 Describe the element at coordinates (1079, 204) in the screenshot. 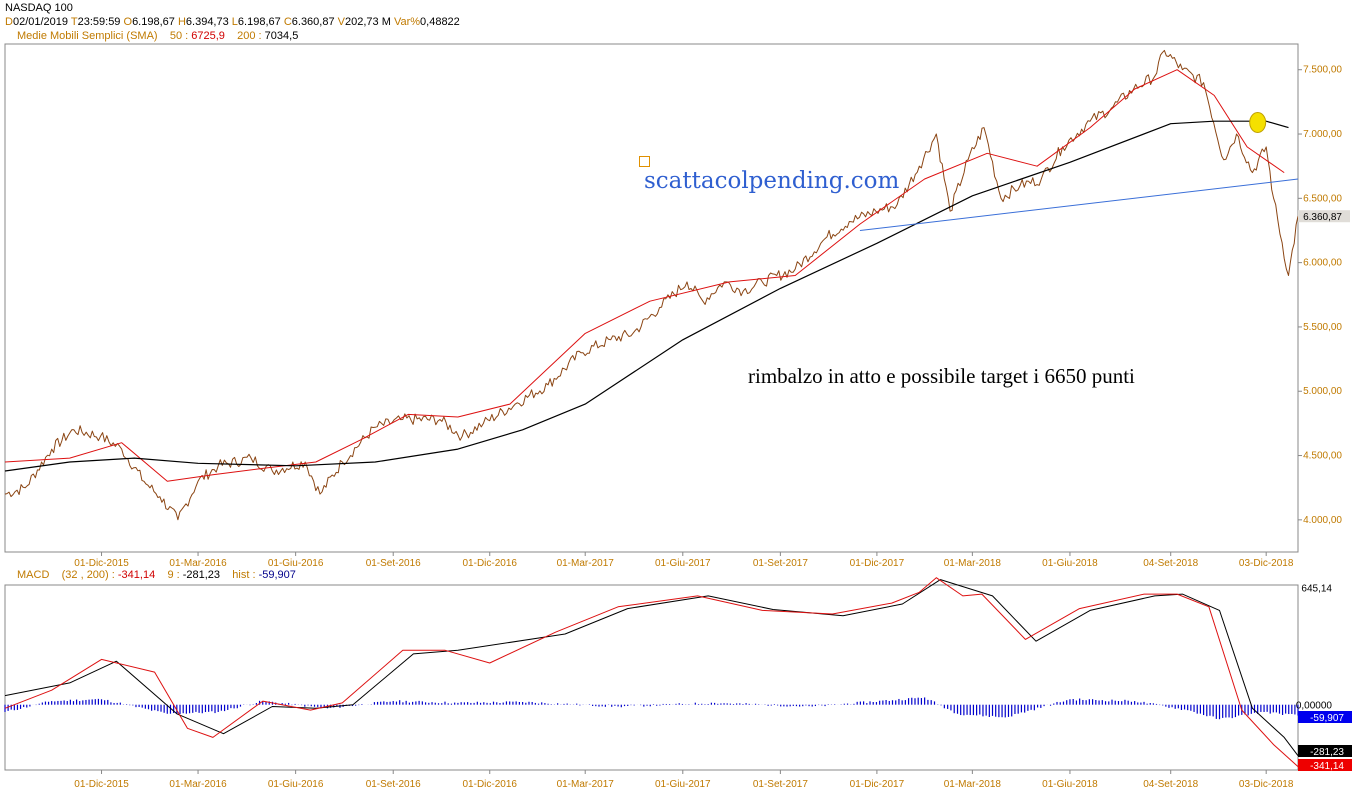

I see `trendline` at that location.